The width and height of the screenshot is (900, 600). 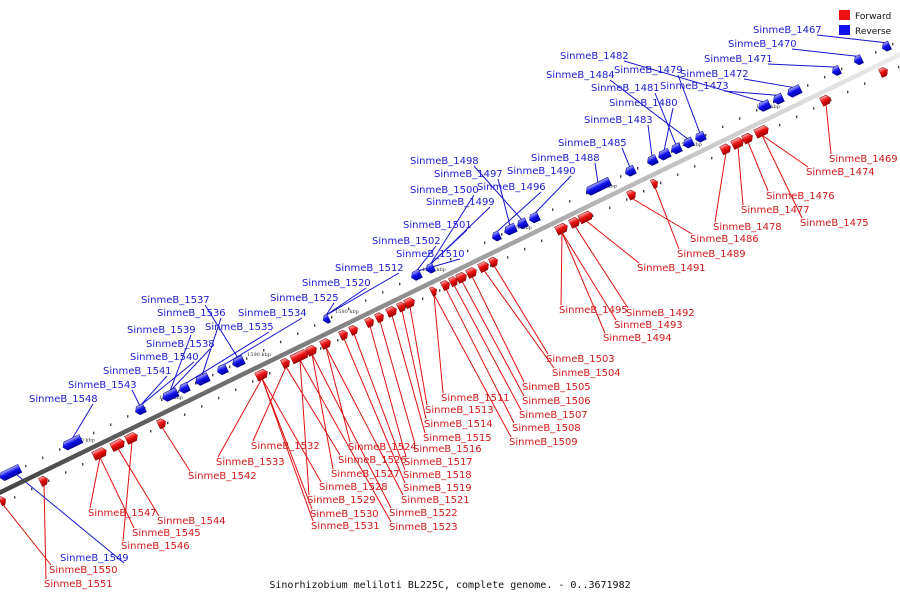 What do you see at coordinates (468, 174) in the screenshot?
I see `reverse-gene-label: SinmeB_1497` at bounding box center [468, 174].